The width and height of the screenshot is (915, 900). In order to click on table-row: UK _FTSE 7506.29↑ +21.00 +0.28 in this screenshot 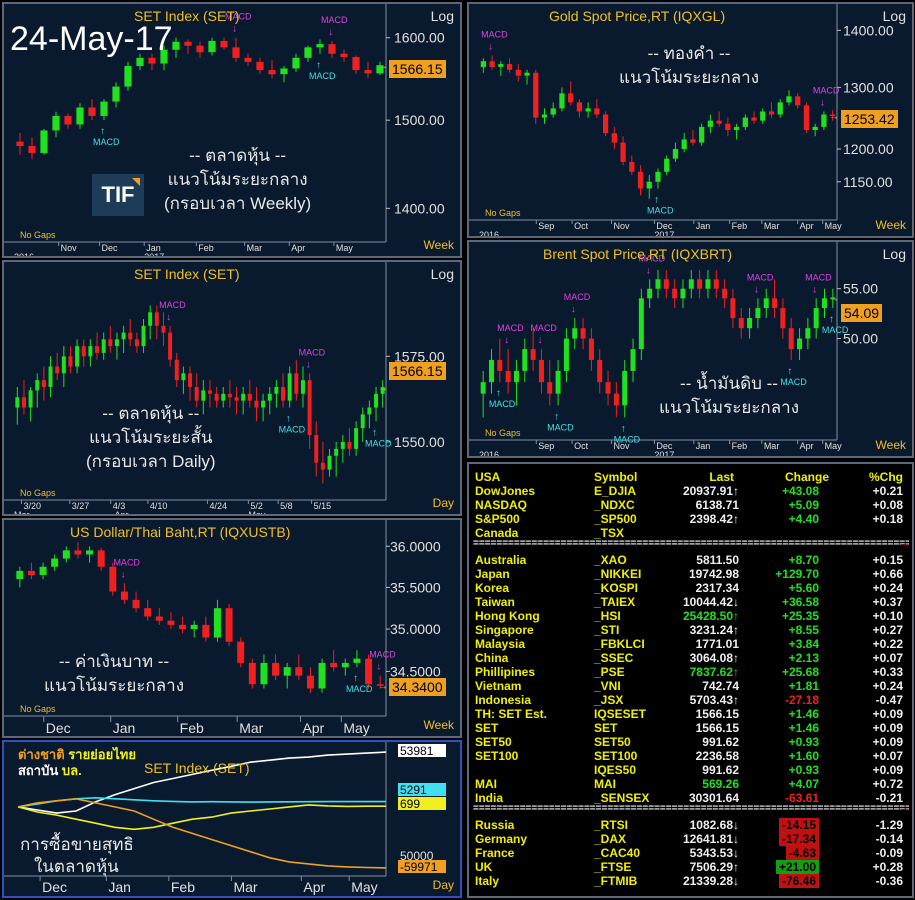, I will do `click(689, 867)`.